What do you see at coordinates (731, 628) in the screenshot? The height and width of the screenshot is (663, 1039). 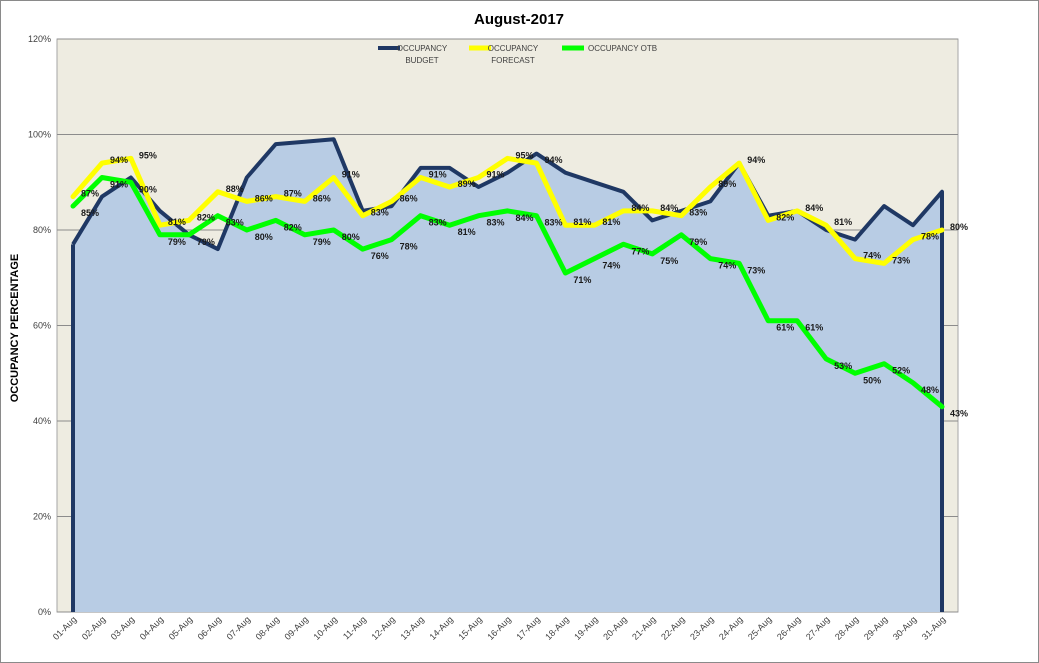 I see `x-tick-label: 24-Aug` at bounding box center [731, 628].